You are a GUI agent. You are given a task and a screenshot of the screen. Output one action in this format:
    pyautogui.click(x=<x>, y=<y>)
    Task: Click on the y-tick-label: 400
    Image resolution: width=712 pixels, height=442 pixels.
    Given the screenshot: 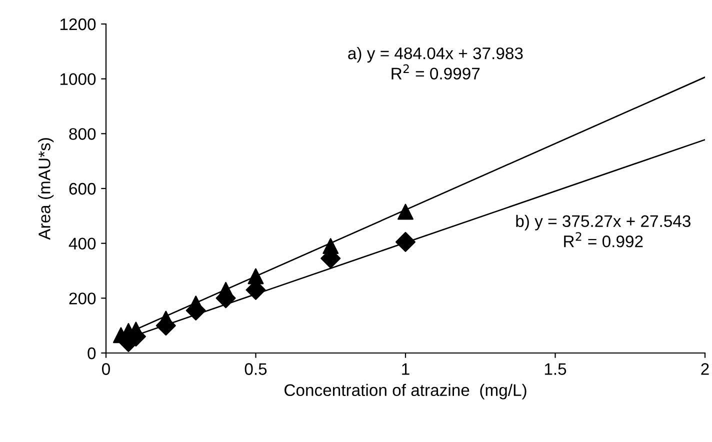 What is the action you would take?
    pyautogui.click(x=82, y=244)
    